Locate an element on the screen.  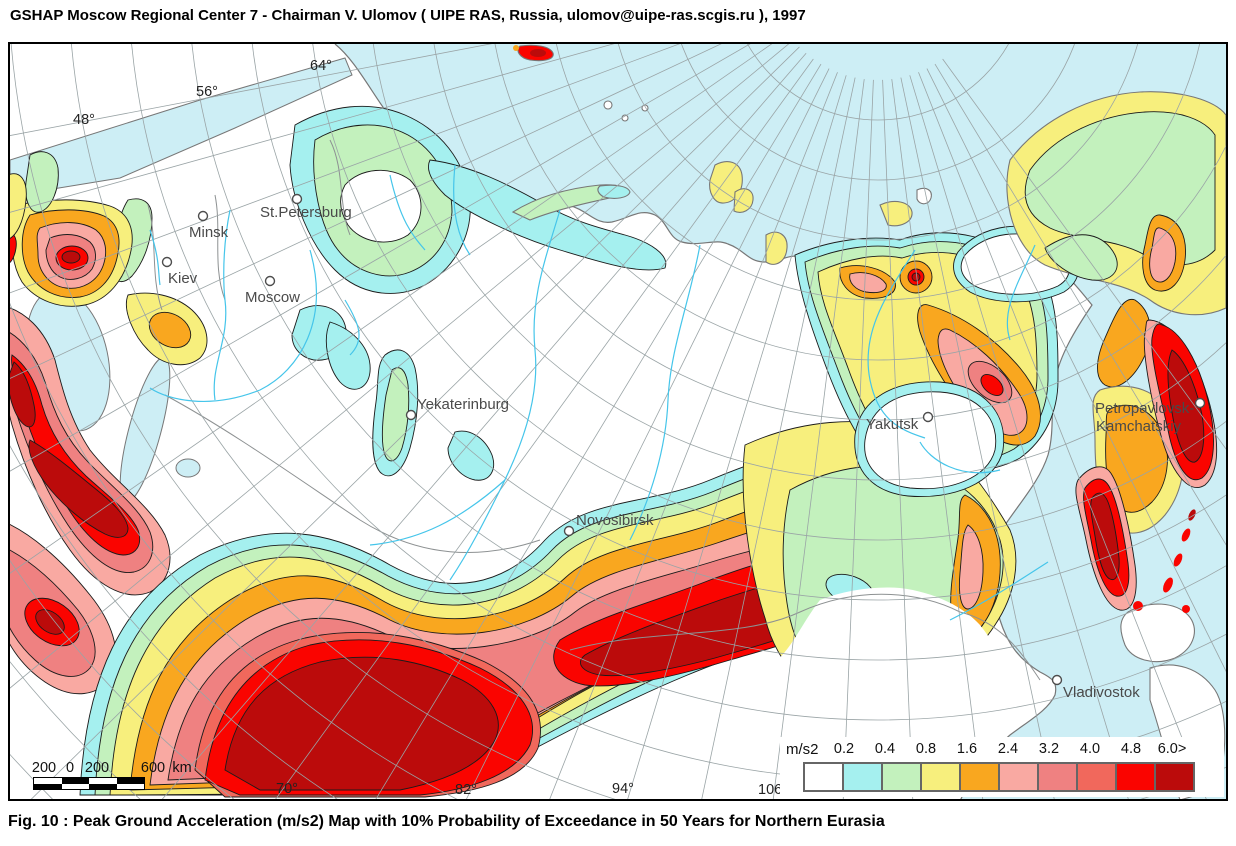
legend-unit-label: m/s2 is located at coordinates (802, 749).